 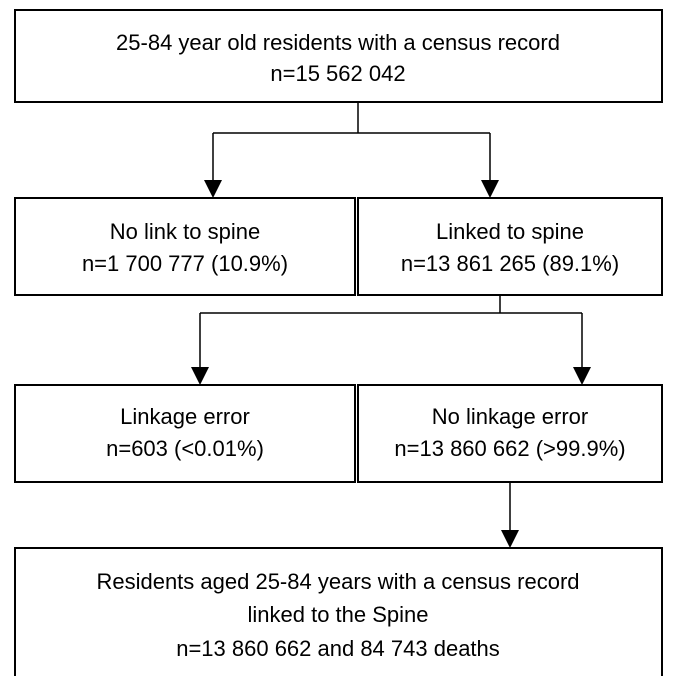 What do you see at coordinates (510, 231) in the screenshot?
I see `node-text: Linked to spine` at bounding box center [510, 231].